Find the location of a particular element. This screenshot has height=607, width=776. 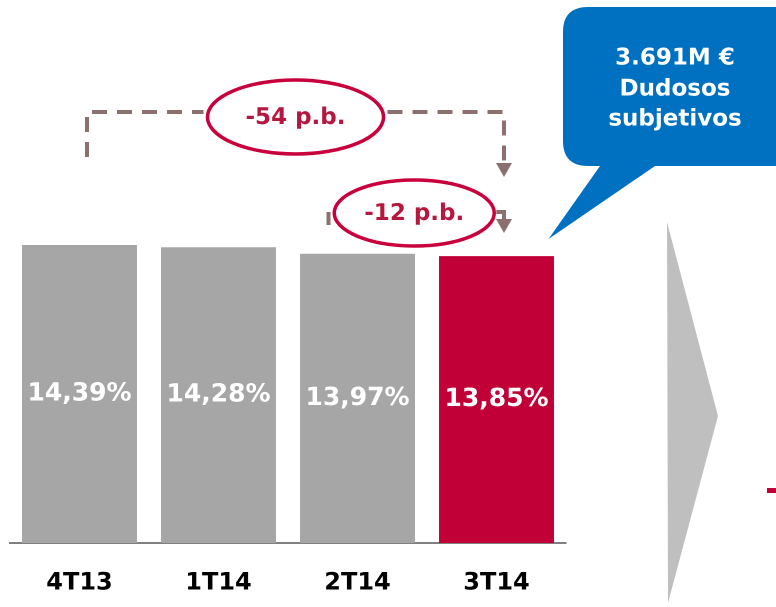

data-label: 14,28% is located at coordinates (218, 393).